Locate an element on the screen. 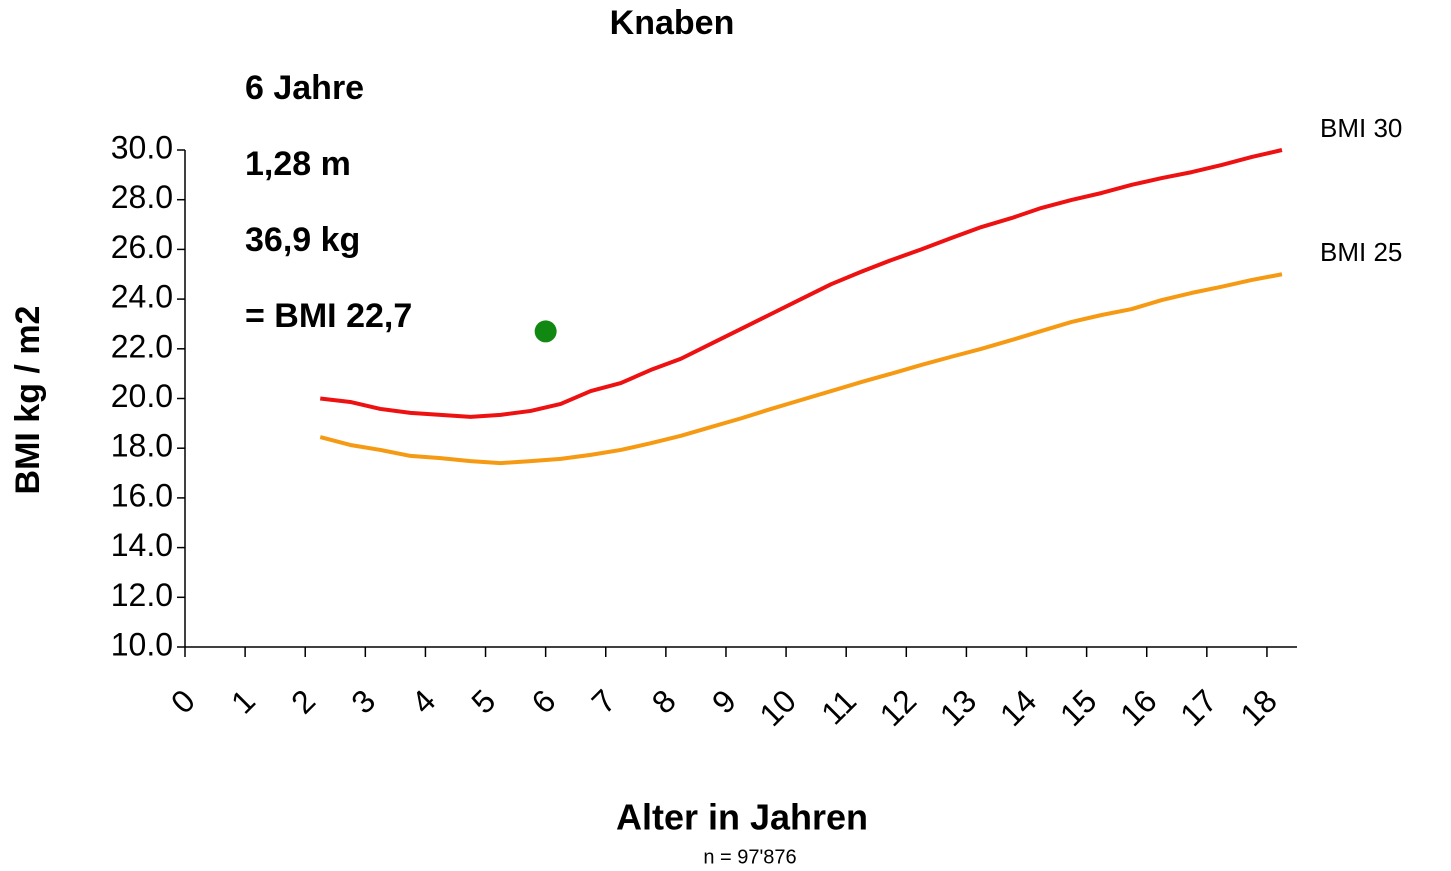 This screenshot has width=1451, height=871. x-tick-label: 1 is located at coordinates (243, 701).